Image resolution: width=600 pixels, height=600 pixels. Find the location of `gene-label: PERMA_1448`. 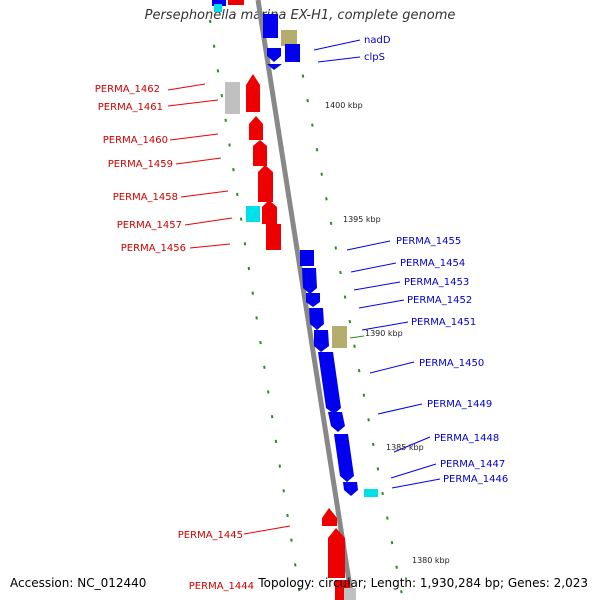

gene-label: PERMA_1448 is located at coordinates (466, 438).